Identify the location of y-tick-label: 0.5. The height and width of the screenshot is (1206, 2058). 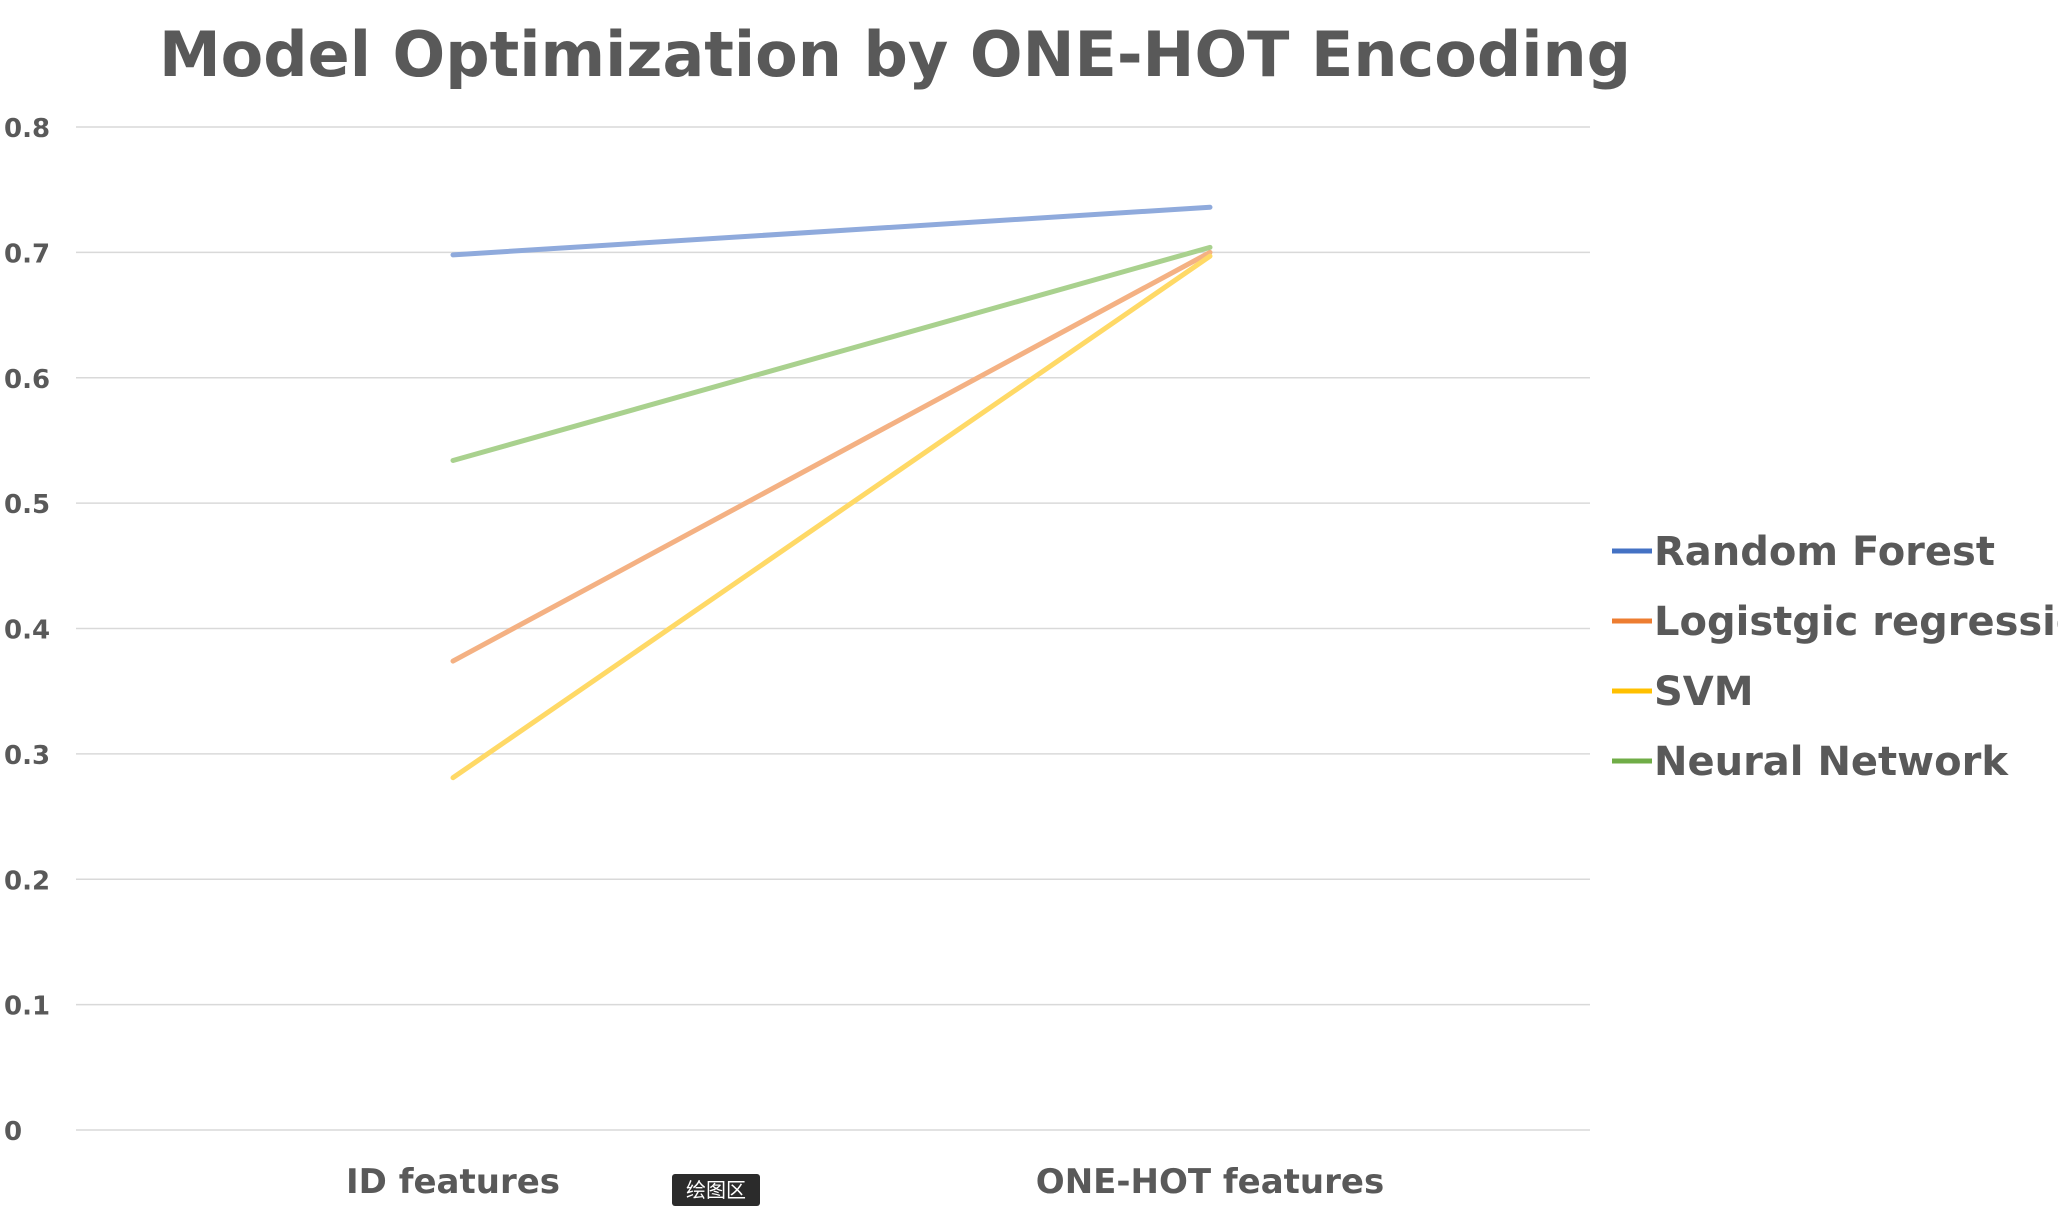
(27, 505).